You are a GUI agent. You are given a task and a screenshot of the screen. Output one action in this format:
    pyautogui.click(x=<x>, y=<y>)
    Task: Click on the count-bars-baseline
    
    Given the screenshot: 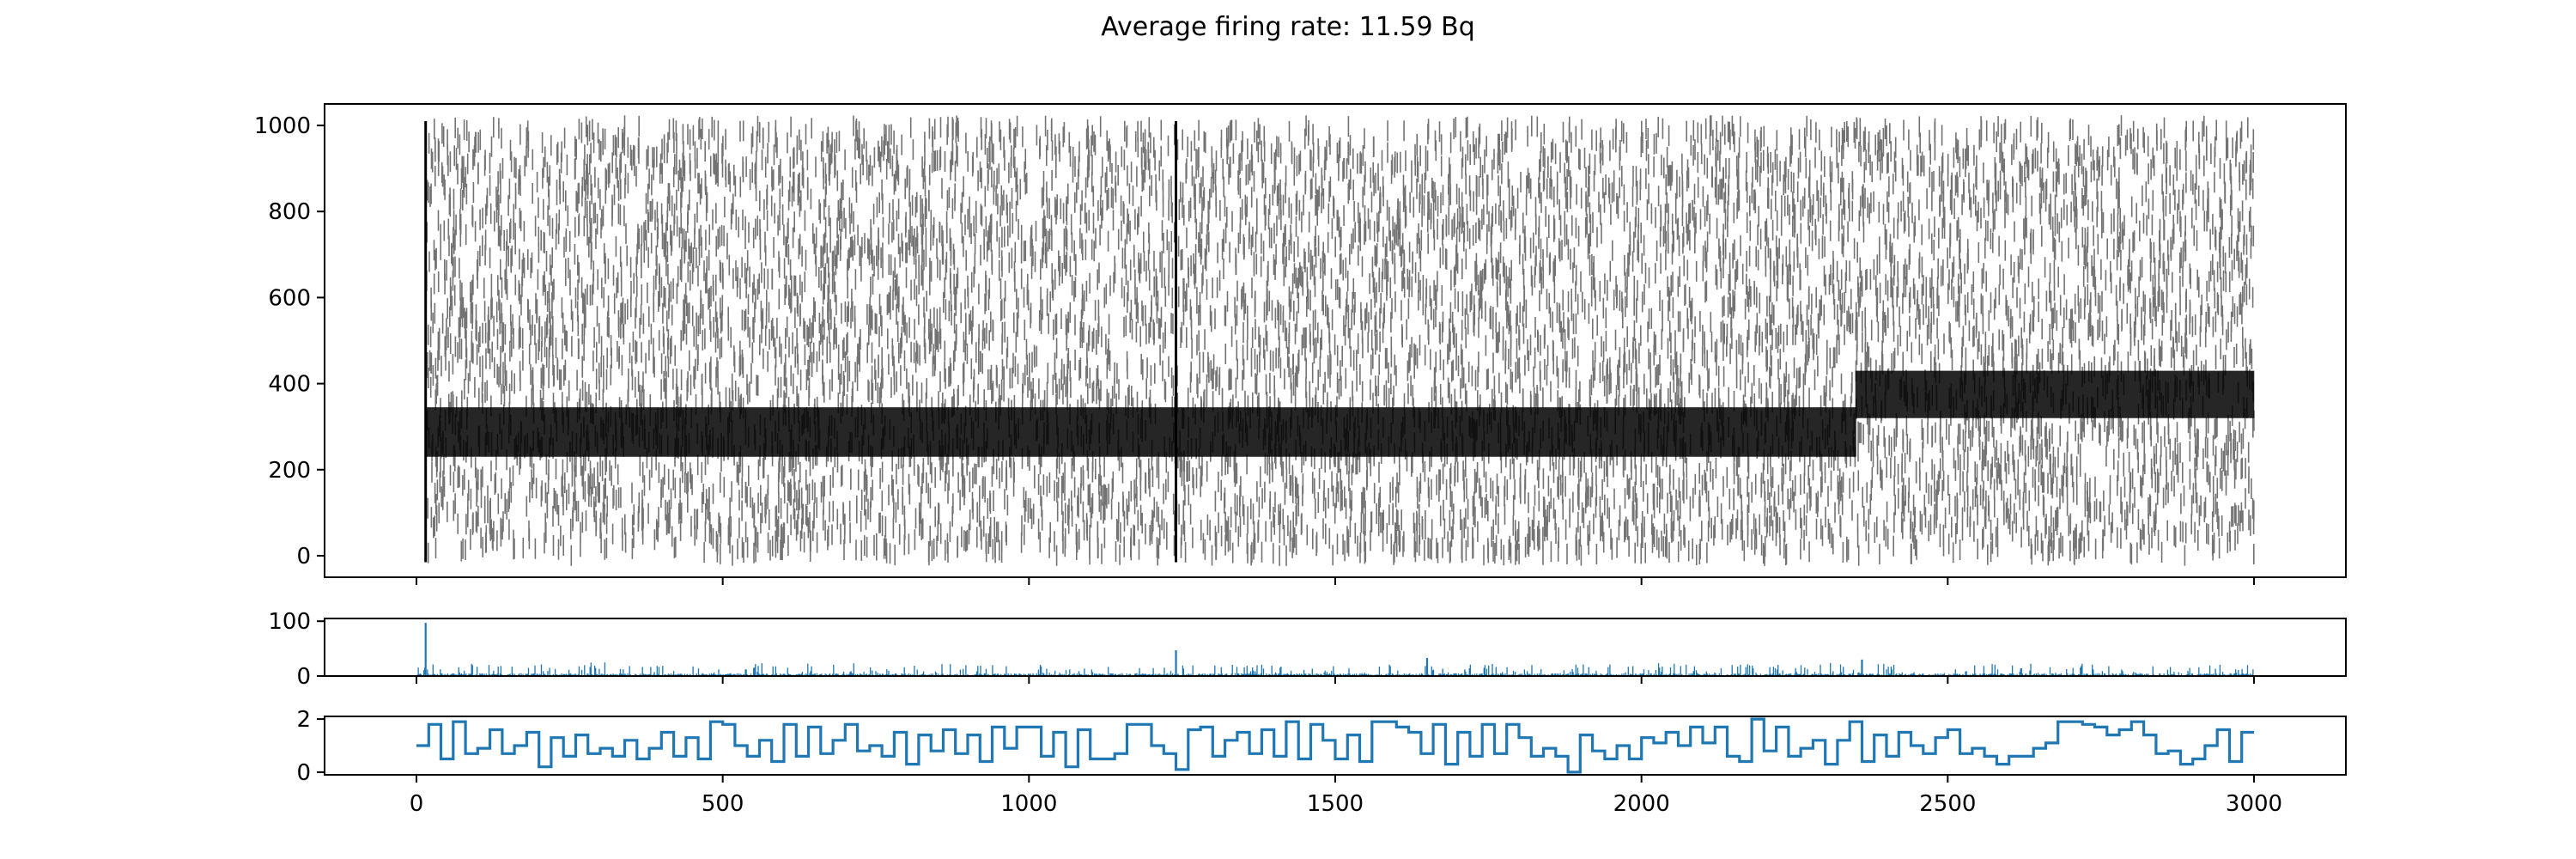 What is the action you would take?
    pyautogui.click(x=1335, y=669)
    